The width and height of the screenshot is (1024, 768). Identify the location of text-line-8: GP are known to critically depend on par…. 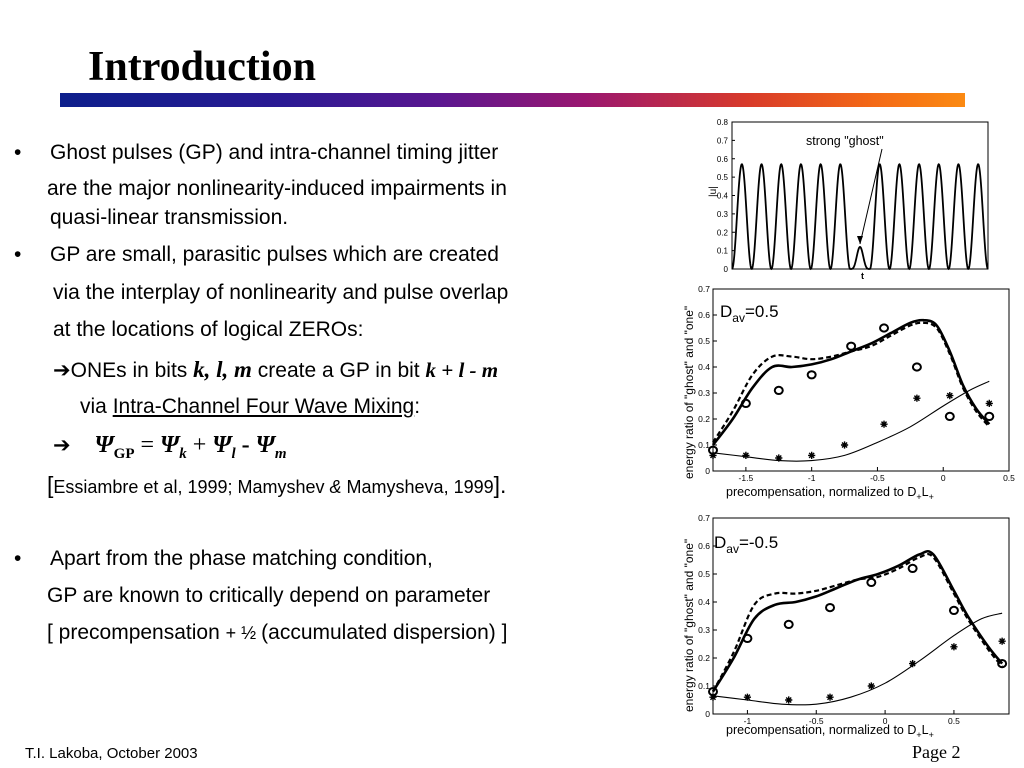
(269, 595).